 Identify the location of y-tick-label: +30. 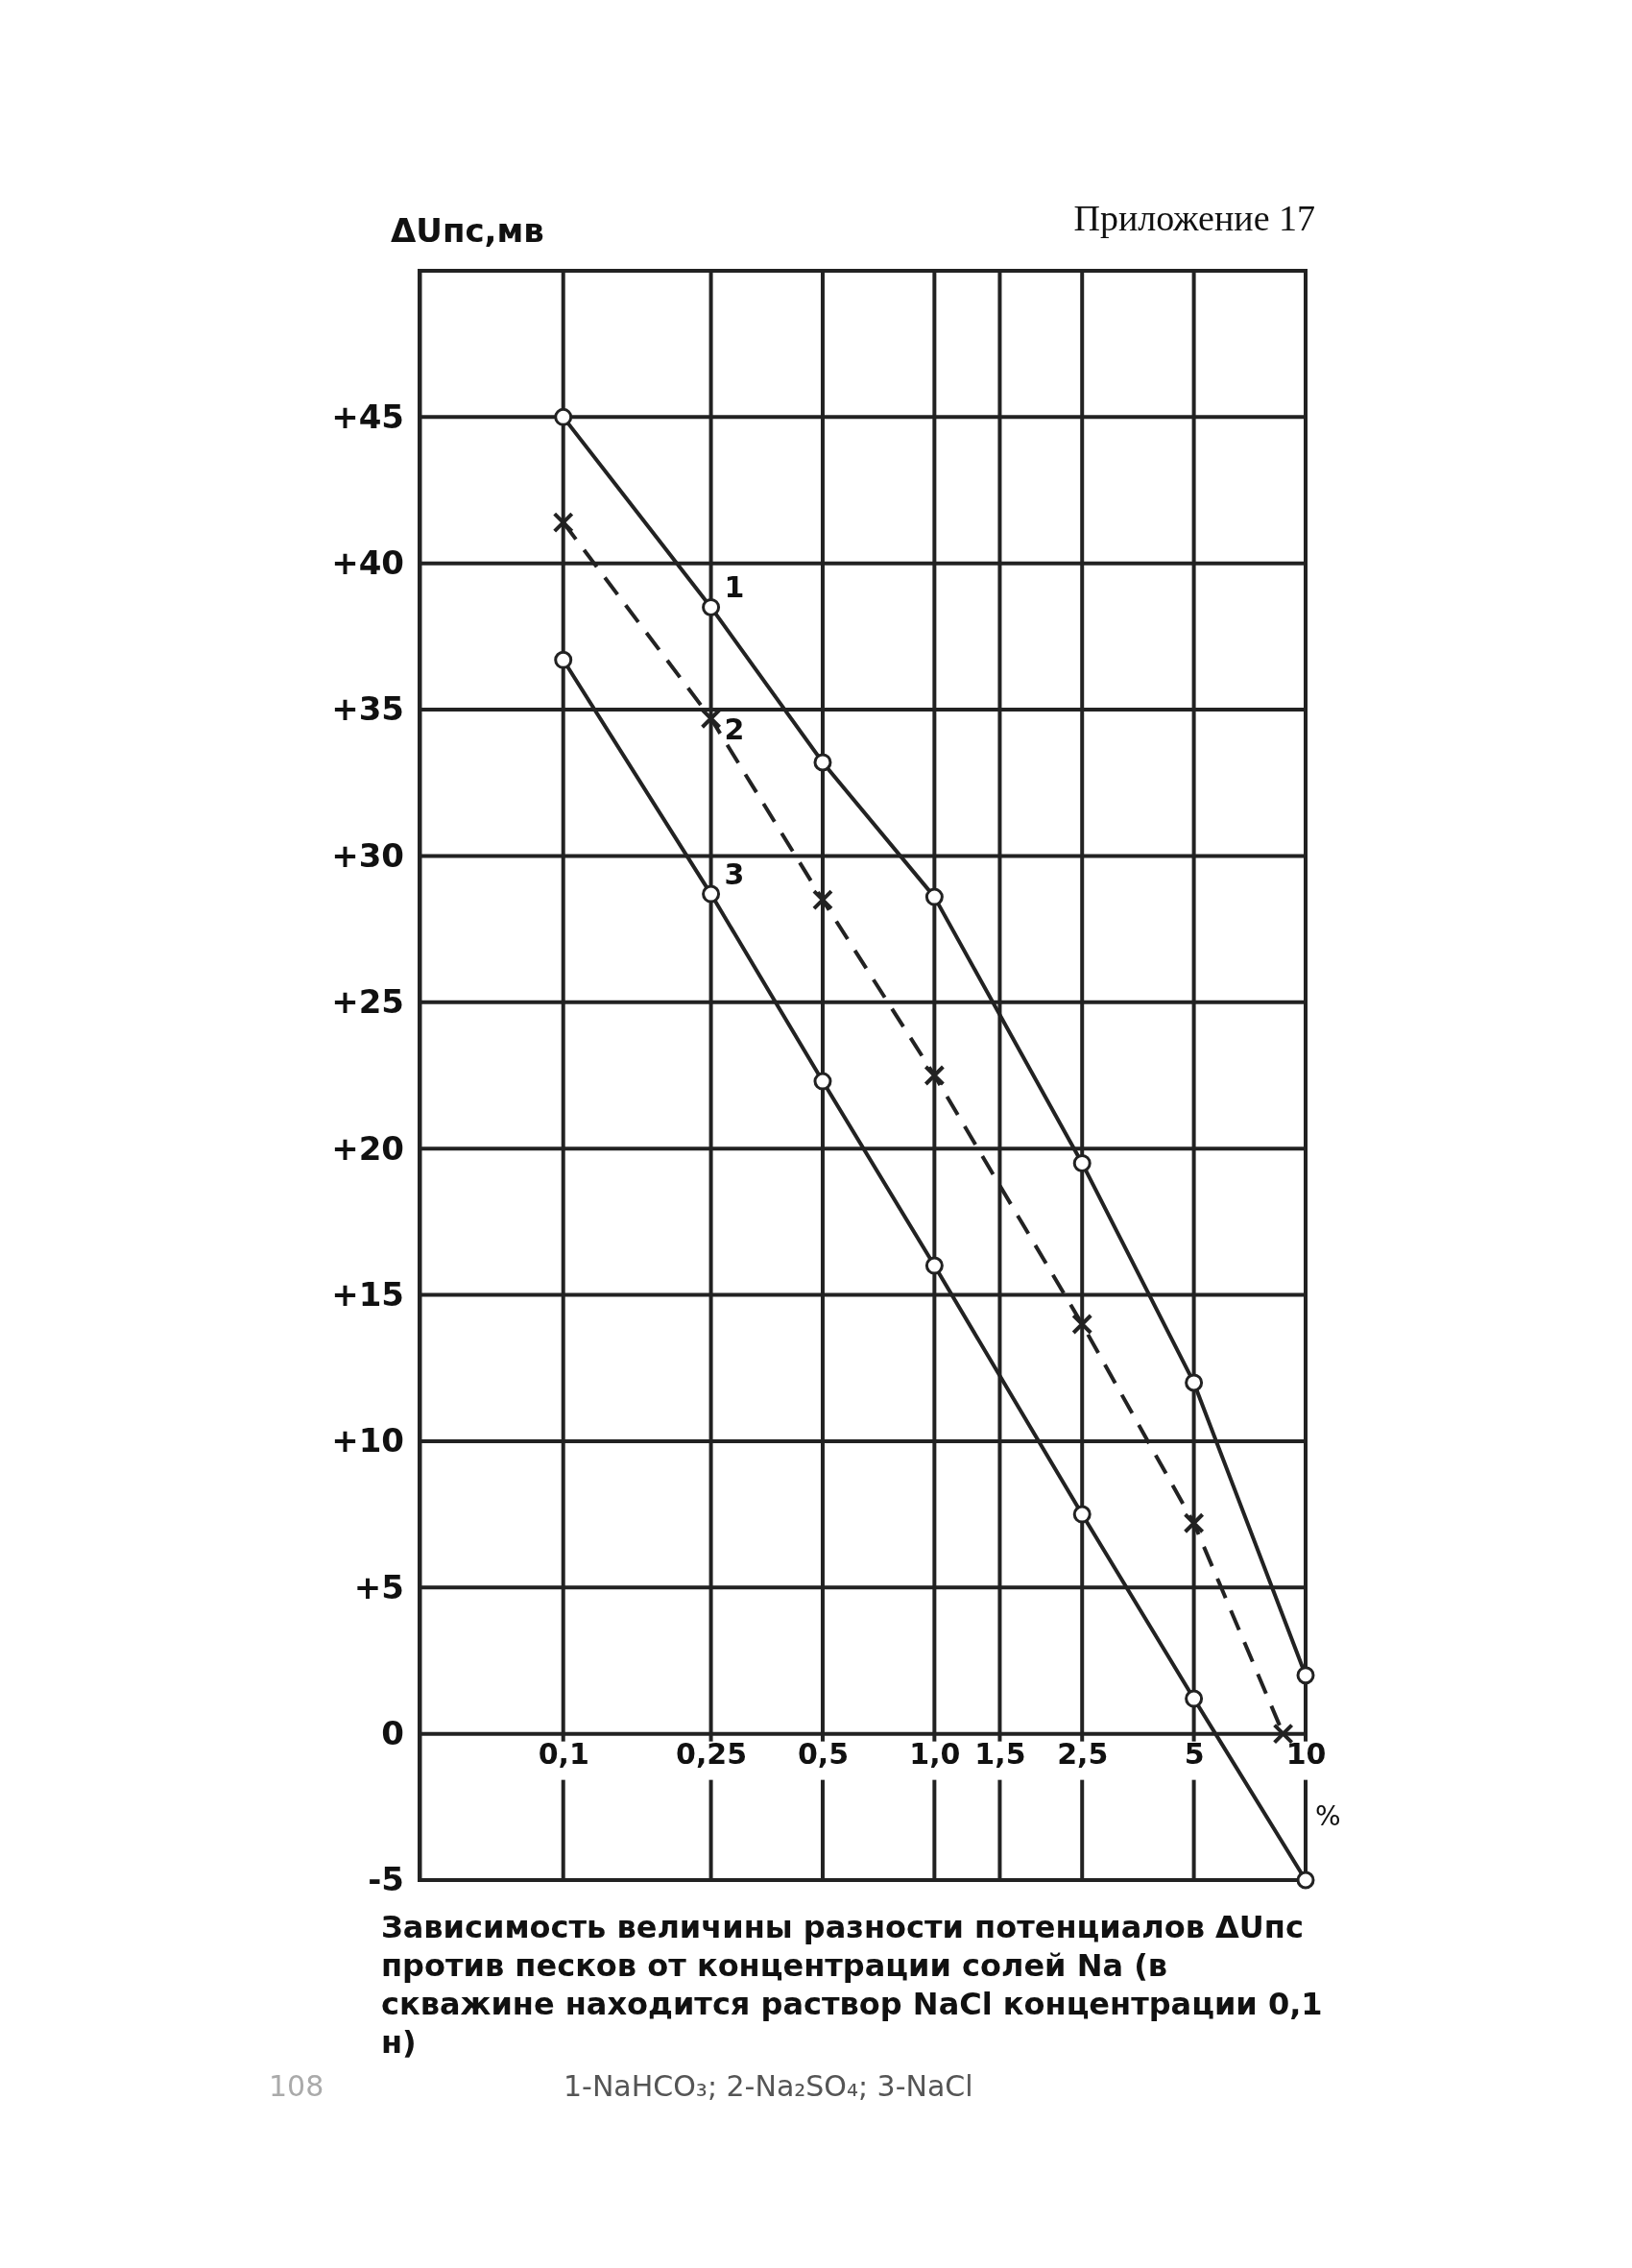
(367, 855).